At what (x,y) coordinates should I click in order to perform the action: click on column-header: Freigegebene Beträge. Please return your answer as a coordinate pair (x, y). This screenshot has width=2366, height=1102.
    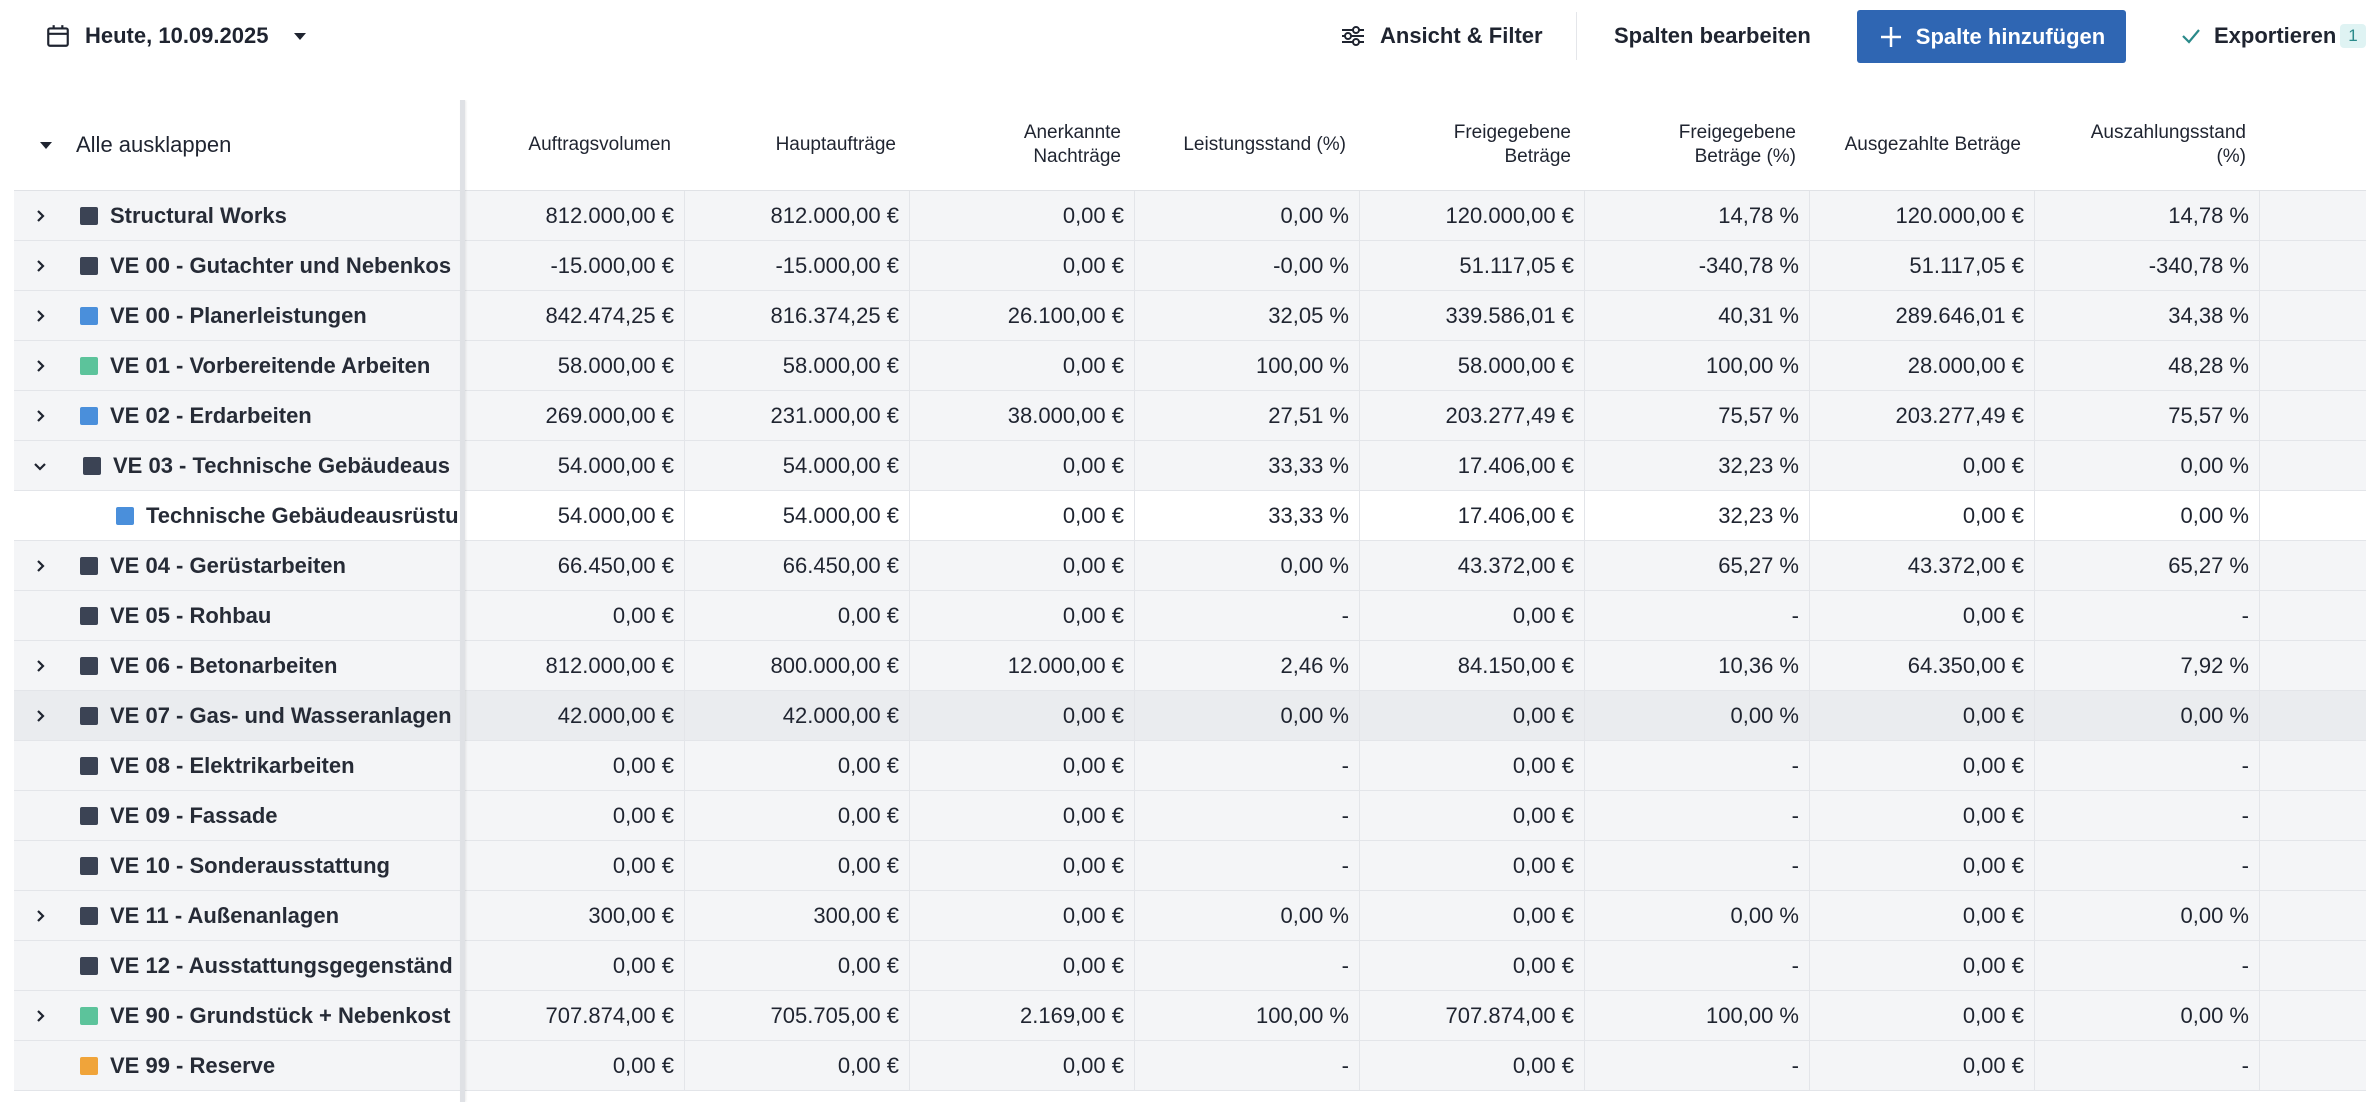
    Looking at the image, I should click on (1472, 145).